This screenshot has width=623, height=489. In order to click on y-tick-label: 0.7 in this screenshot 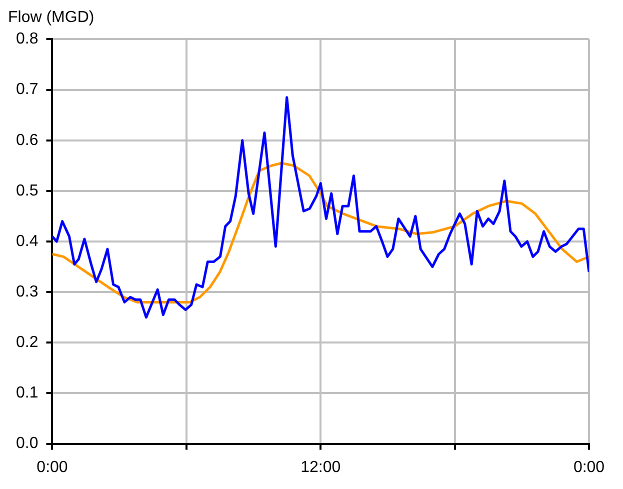, I will do `click(27, 89)`.